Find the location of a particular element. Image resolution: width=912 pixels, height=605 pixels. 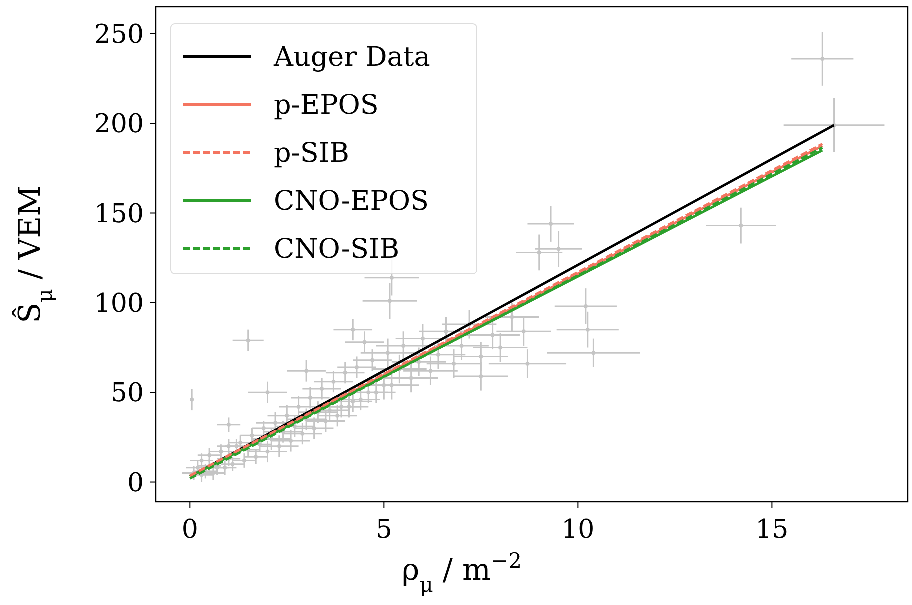

y-tick-label: 200 is located at coordinates (119, 125).